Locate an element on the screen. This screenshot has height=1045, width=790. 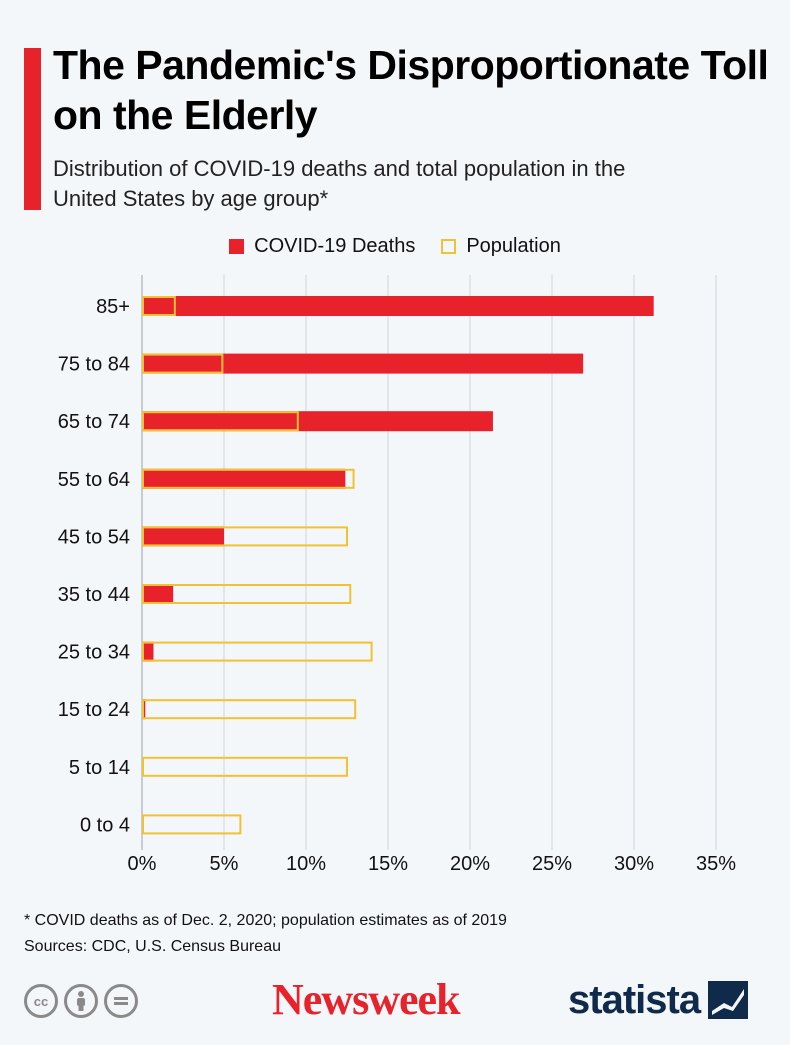
legend-label-population: Population is located at coordinates (513, 245).